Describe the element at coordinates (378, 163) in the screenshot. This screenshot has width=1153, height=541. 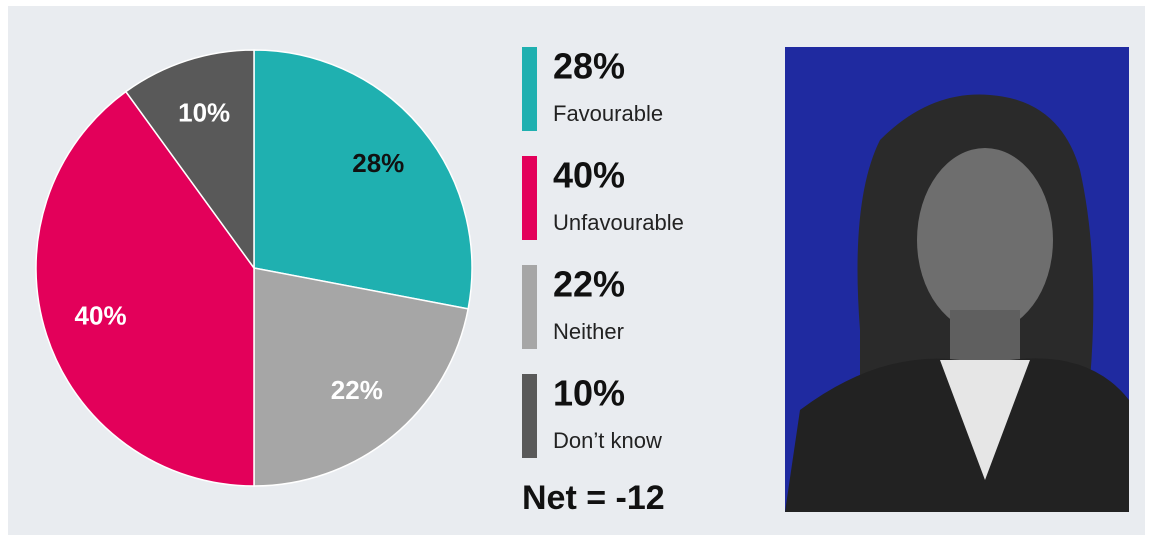
I see `slice-label: 28%` at that location.